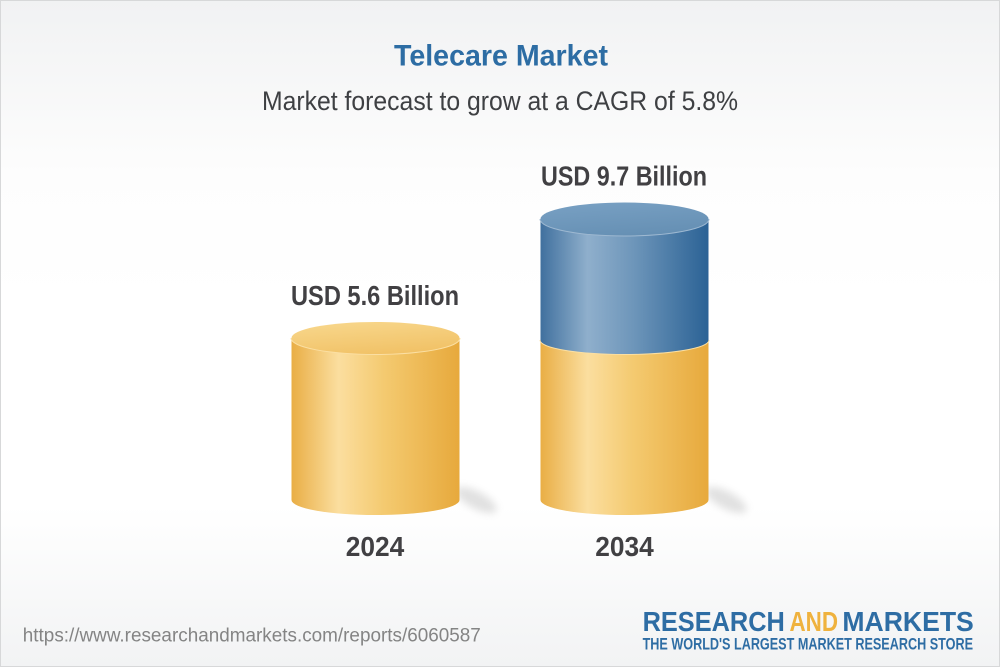  Describe the element at coordinates (714, 621) in the screenshot. I see `svg-text: RESEARCH` at that location.